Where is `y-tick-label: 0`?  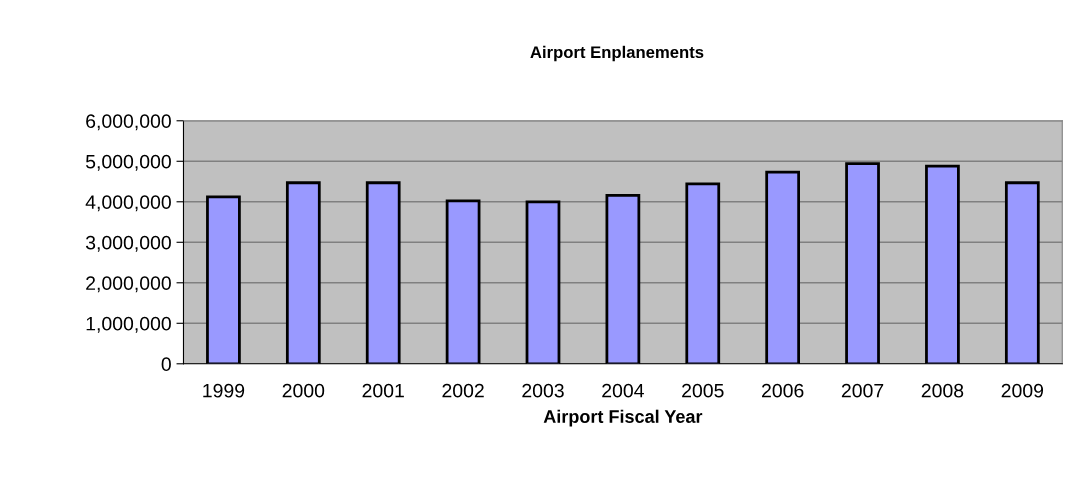
y-tick-label: 0 is located at coordinates (166, 364).